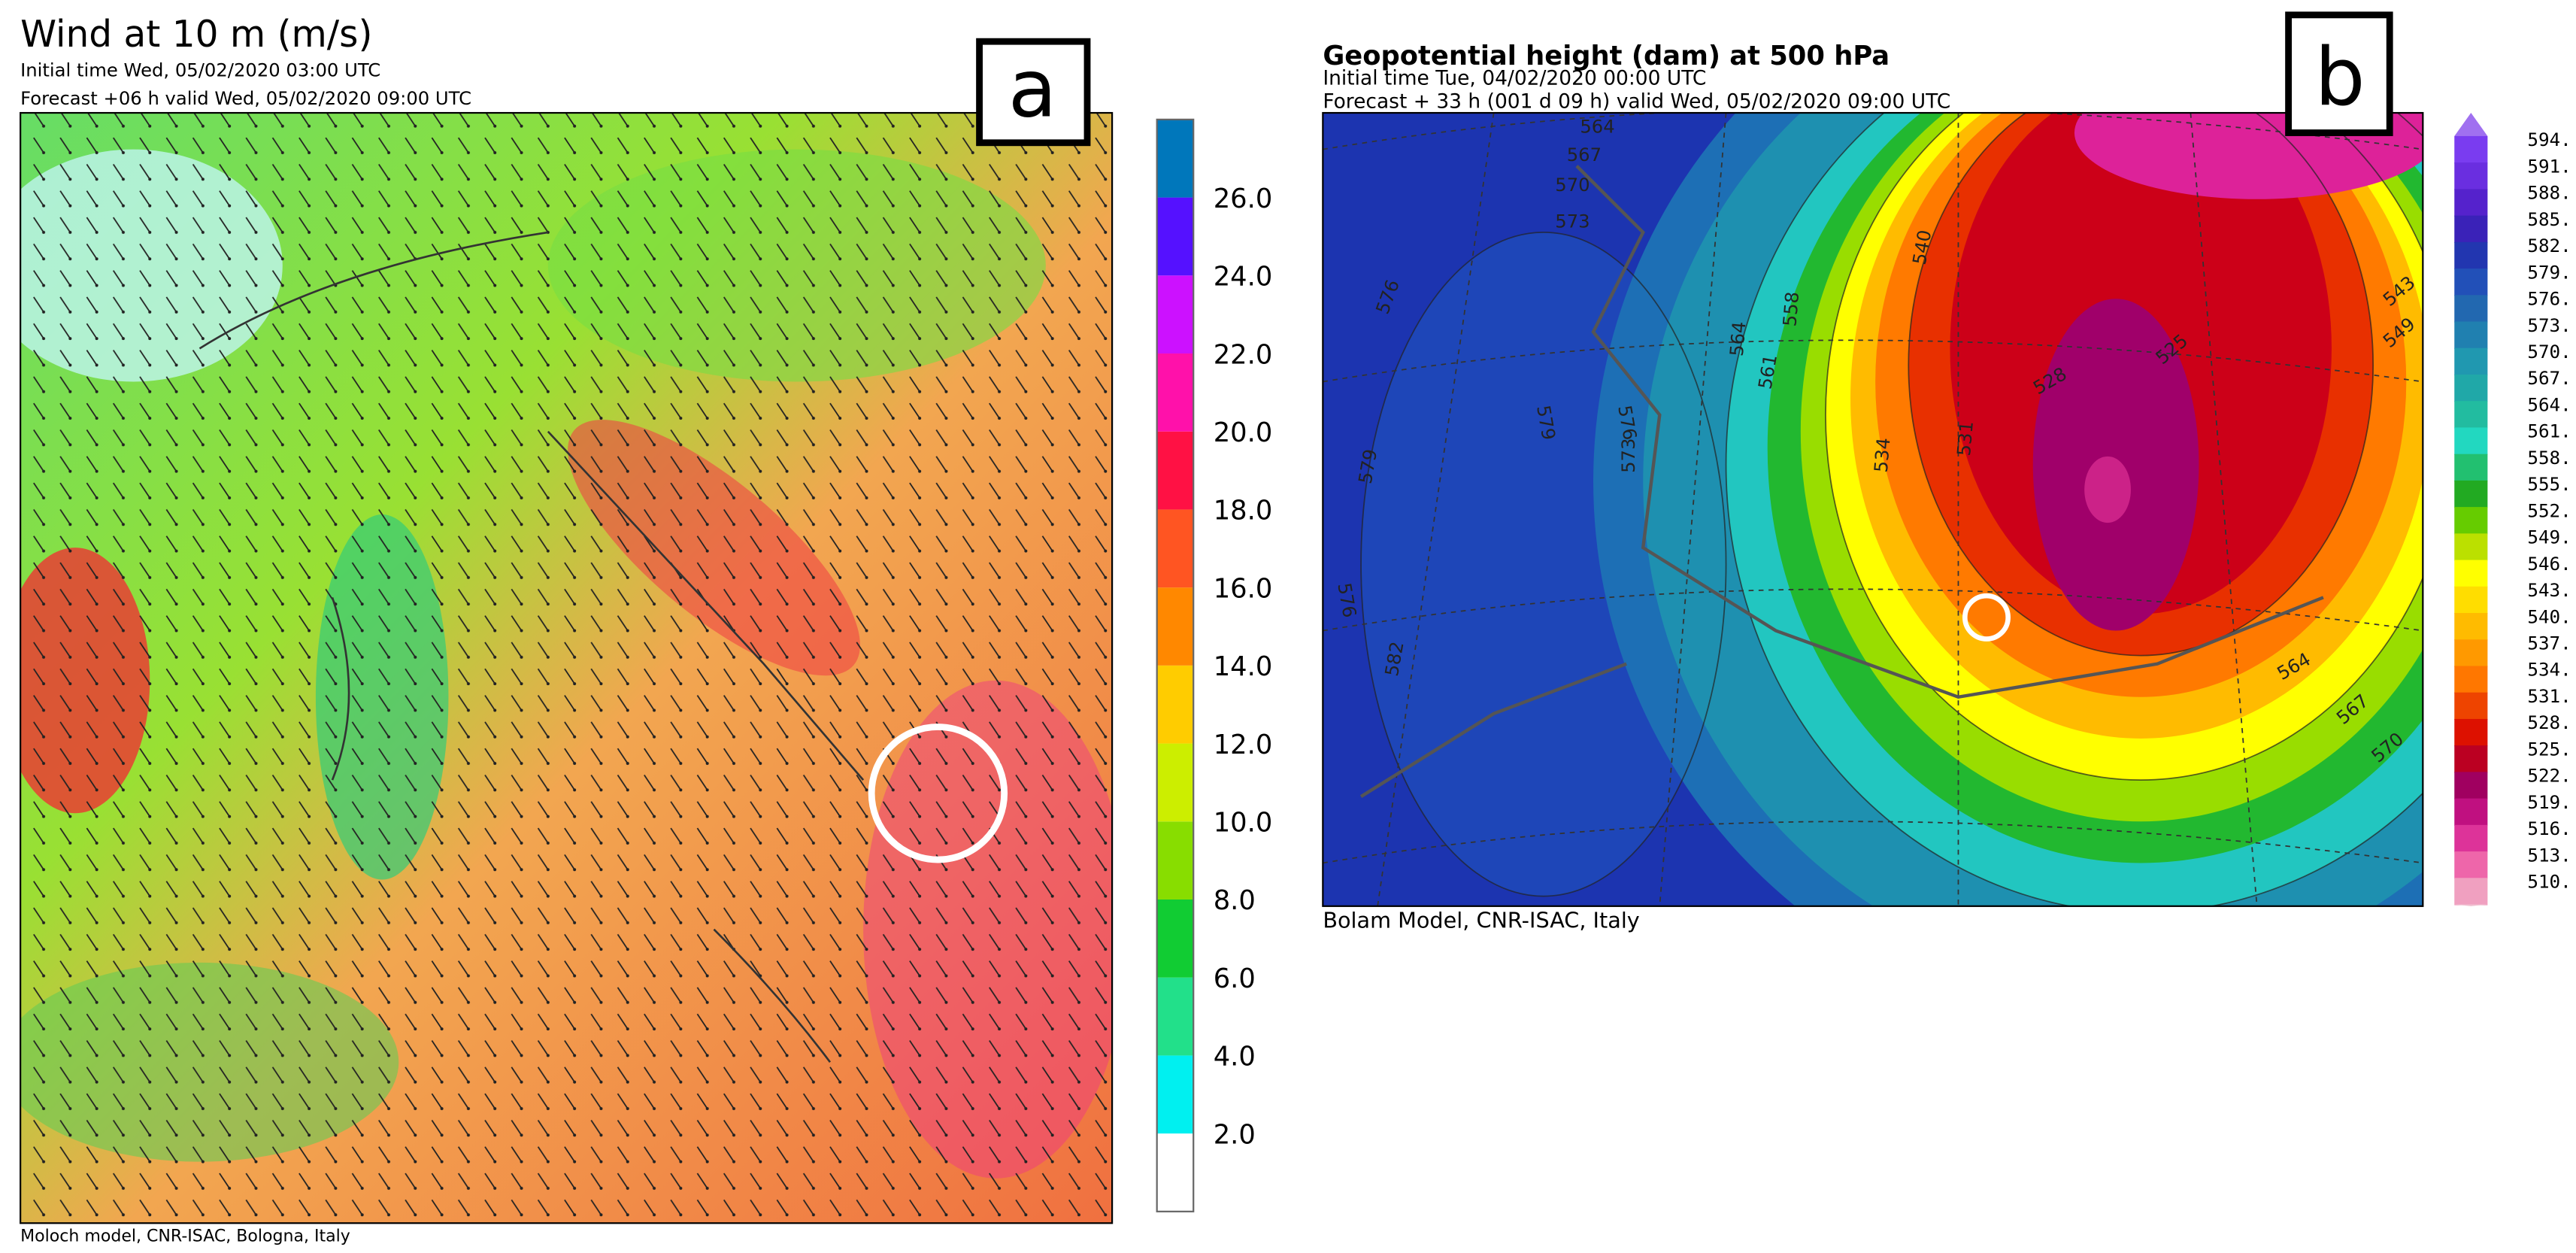 The height and width of the screenshot is (1253, 2576). What do you see at coordinates (1243, 745) in the screenshot?
I see `colorbar-label: 12.0` at bounding box center [1243, 745].